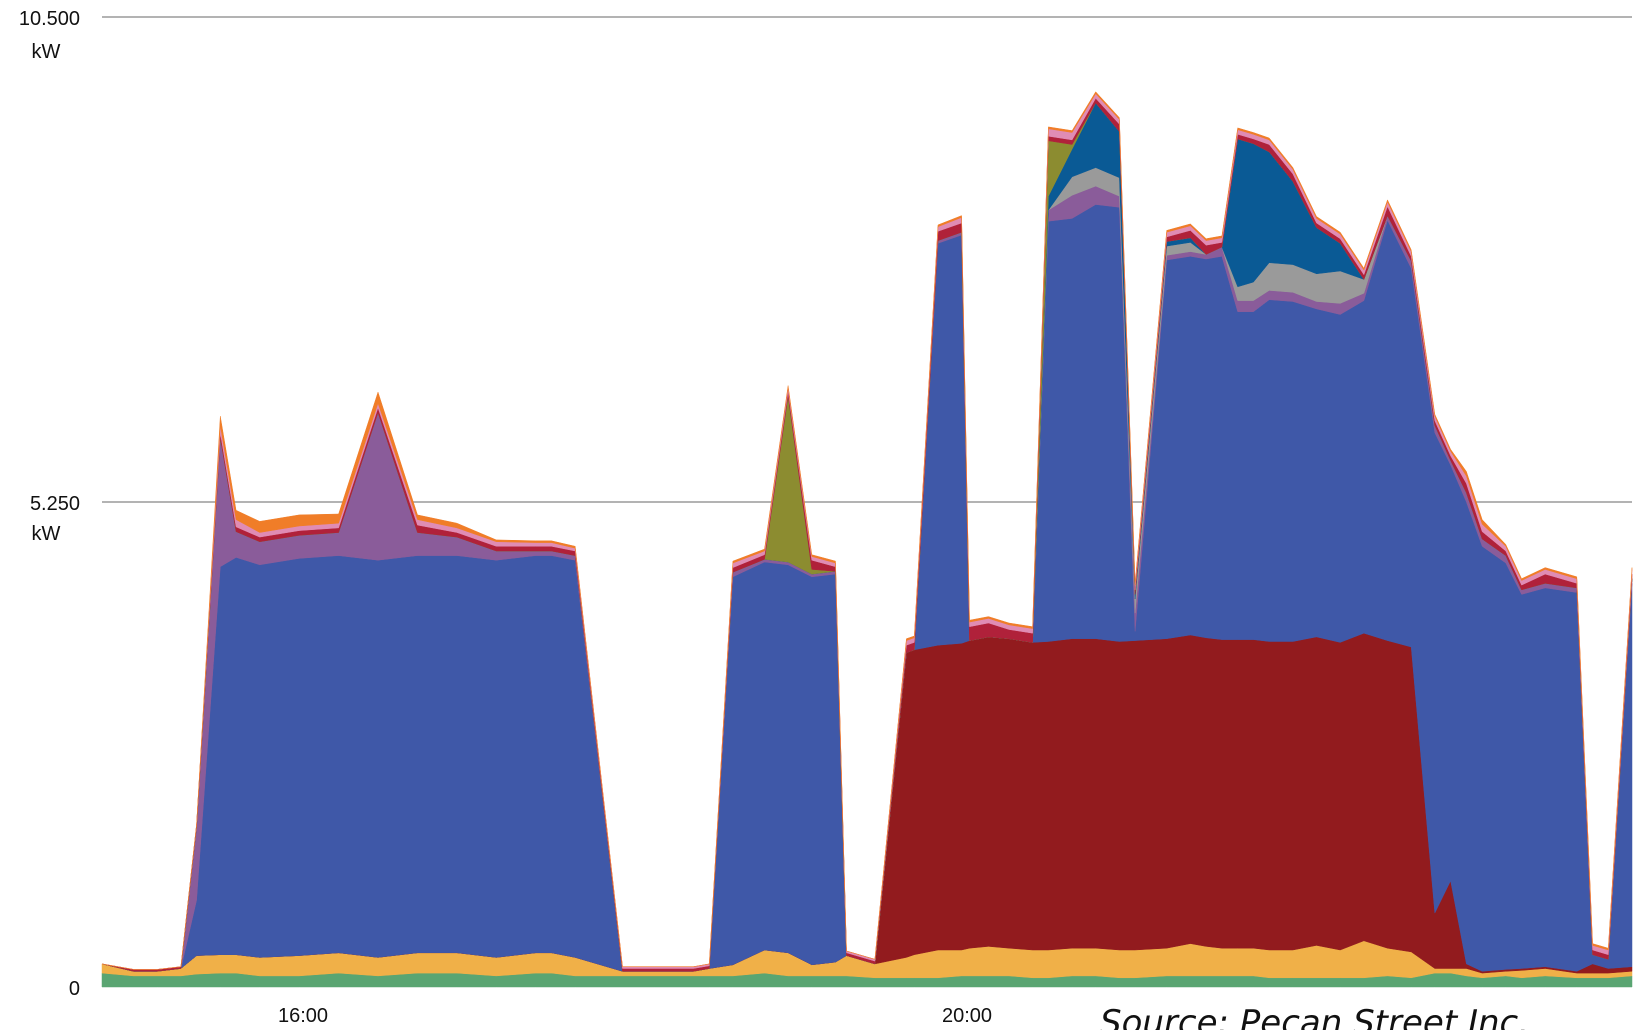 Image resolution: width=1637 pixels, height=1030 pixels. Describe the element at coordinates (74, 989) in the screenshot. I see `y-tick-label-zero: 0` at that location.